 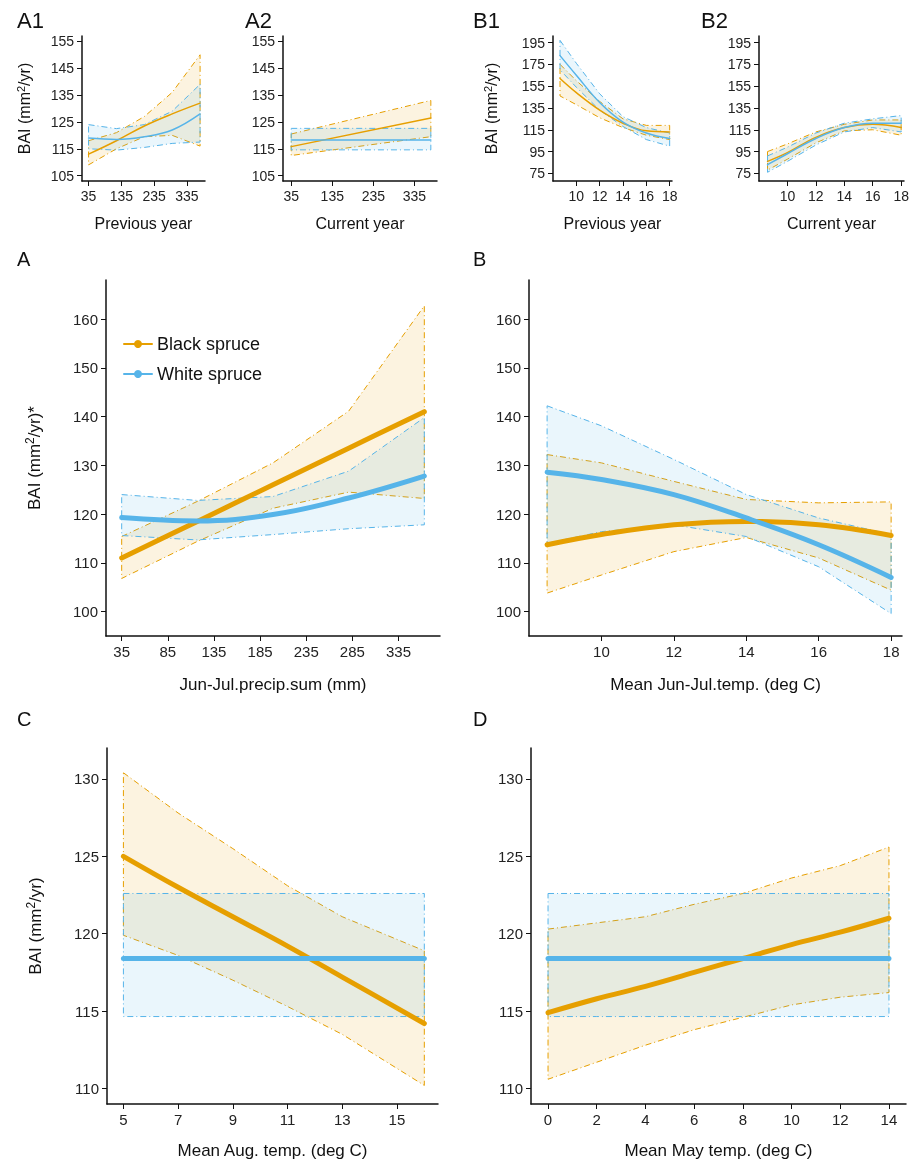 I want to click on chart-title: A1, so click(x=30, y=20).